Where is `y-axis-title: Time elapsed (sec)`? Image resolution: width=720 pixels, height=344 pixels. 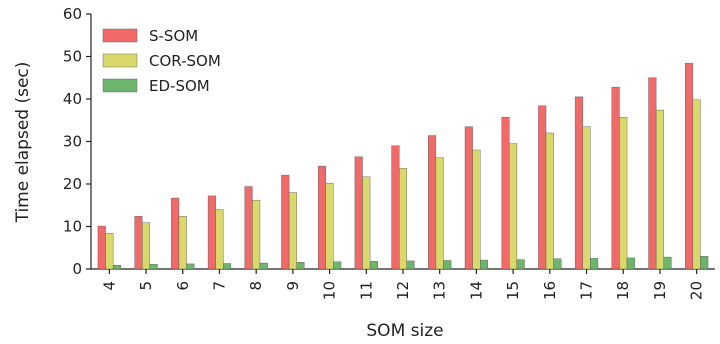 y-axis-title: Time elapsed (sec) is located at coordinates (23, 143).